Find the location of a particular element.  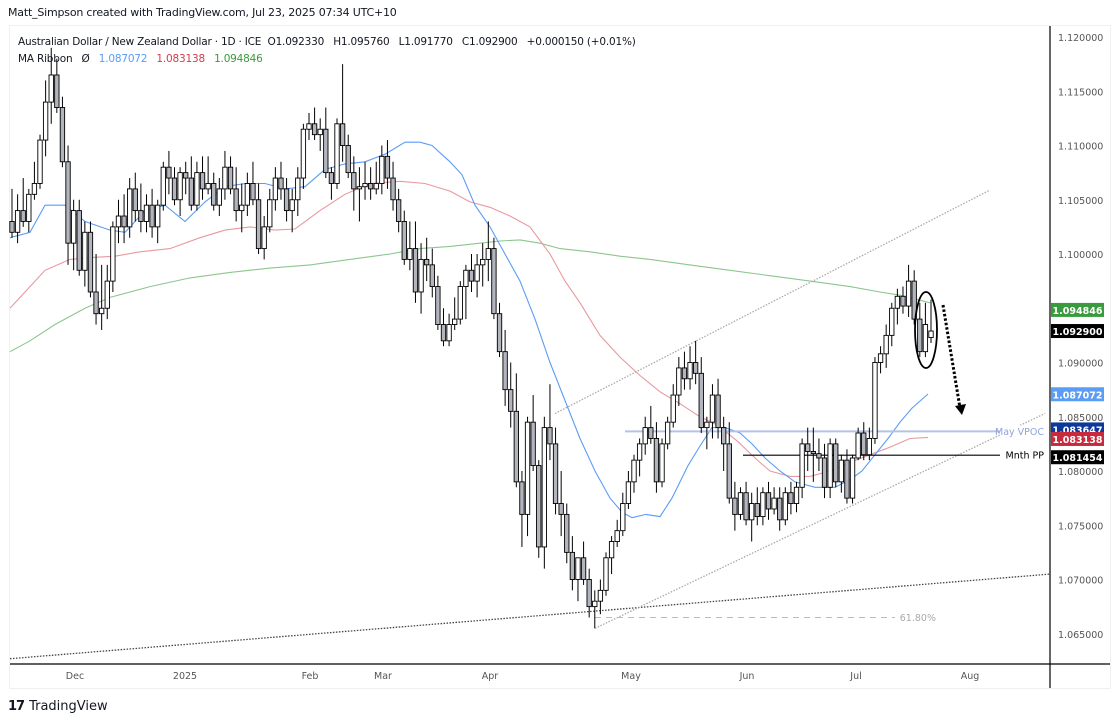

projection-arrow-line is located at coordinates (951, 356).